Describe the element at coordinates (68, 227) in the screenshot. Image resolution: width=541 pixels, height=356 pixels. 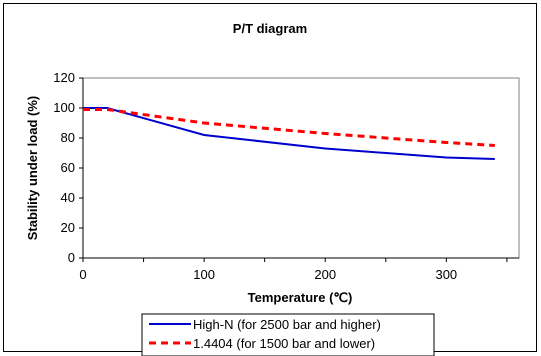
I see `y-tick-label: 20` at that location.